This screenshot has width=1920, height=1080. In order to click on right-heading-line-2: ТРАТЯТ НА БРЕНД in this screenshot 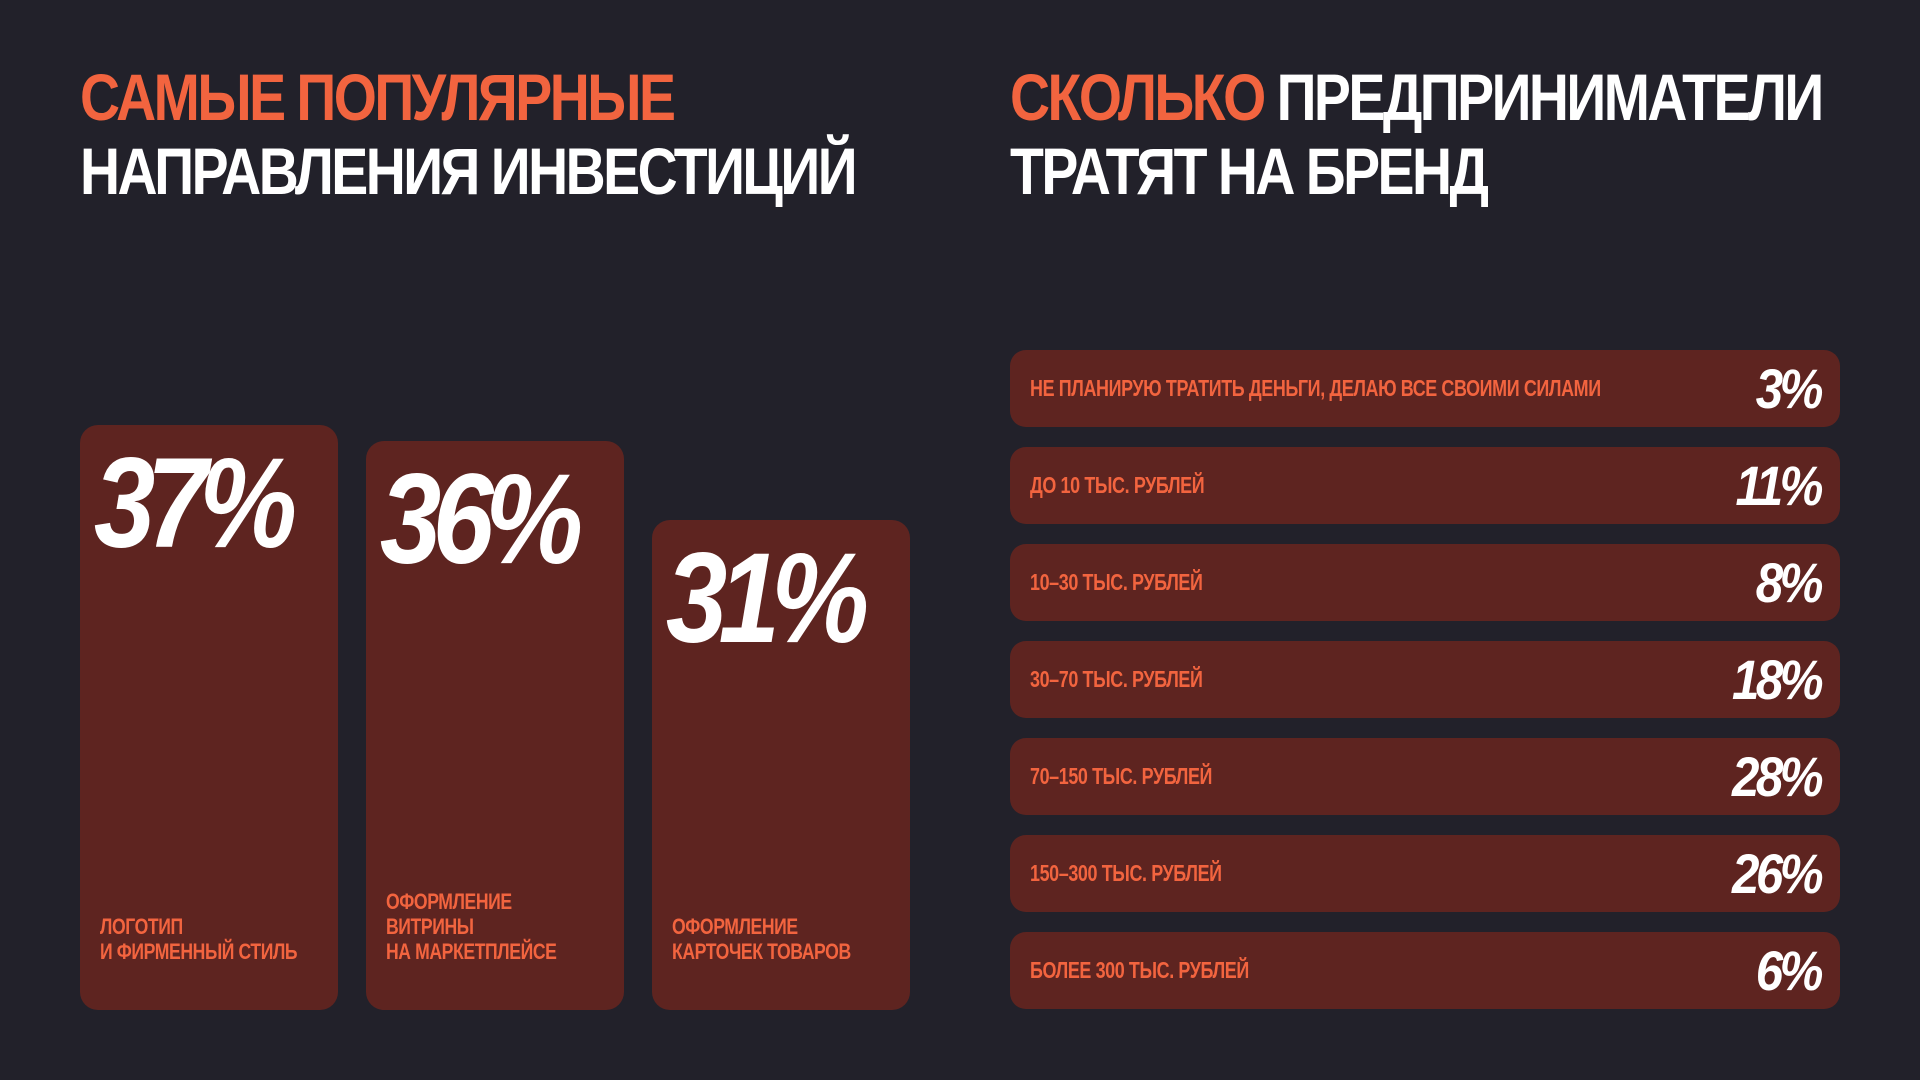, I will do `click(1249, 171)`.